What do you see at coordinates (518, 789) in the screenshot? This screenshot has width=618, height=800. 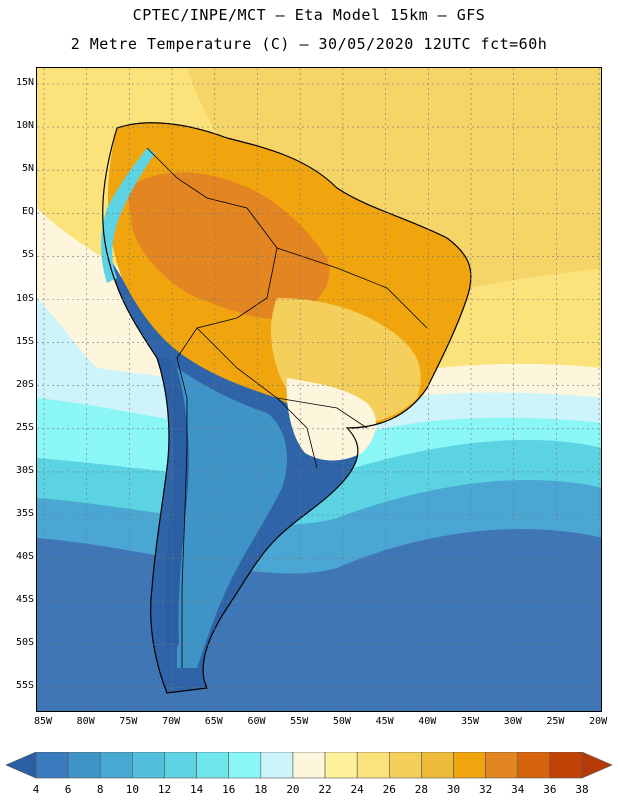 I see `colorbar-label: 34` at bounding box center [518, 789].